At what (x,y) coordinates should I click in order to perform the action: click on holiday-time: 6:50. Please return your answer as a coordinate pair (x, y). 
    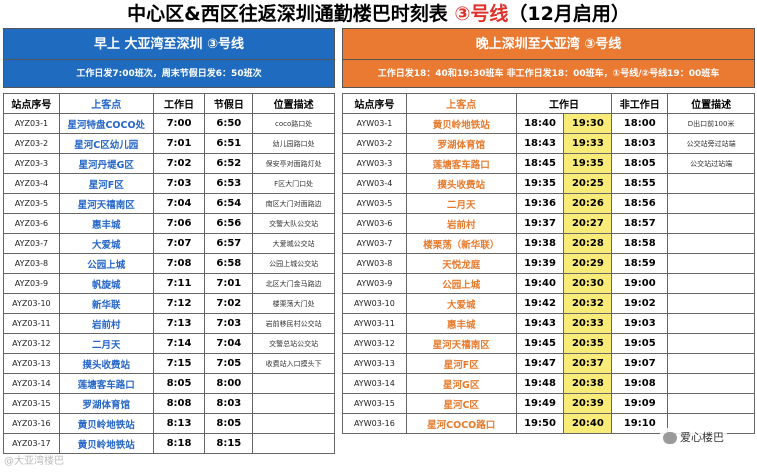
    Looking at the image, I should click on (229, 123).